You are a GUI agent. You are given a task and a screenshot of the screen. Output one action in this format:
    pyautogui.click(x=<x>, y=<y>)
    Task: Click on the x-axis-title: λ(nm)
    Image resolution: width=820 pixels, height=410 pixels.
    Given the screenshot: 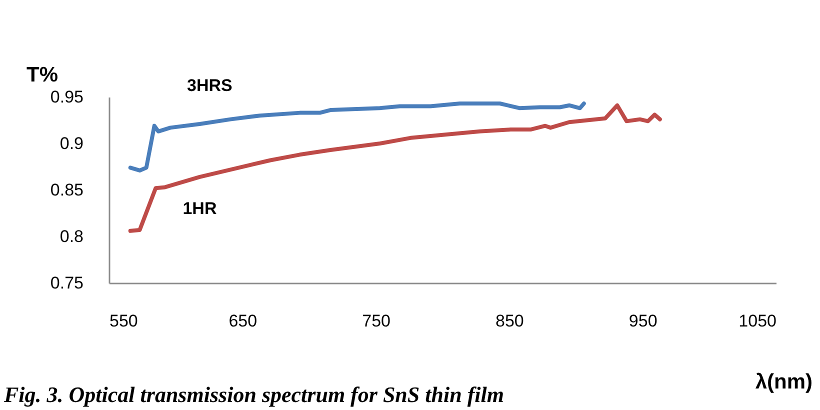 What is the action you would take?
    pyautogui.click(x=783, y=382)
    